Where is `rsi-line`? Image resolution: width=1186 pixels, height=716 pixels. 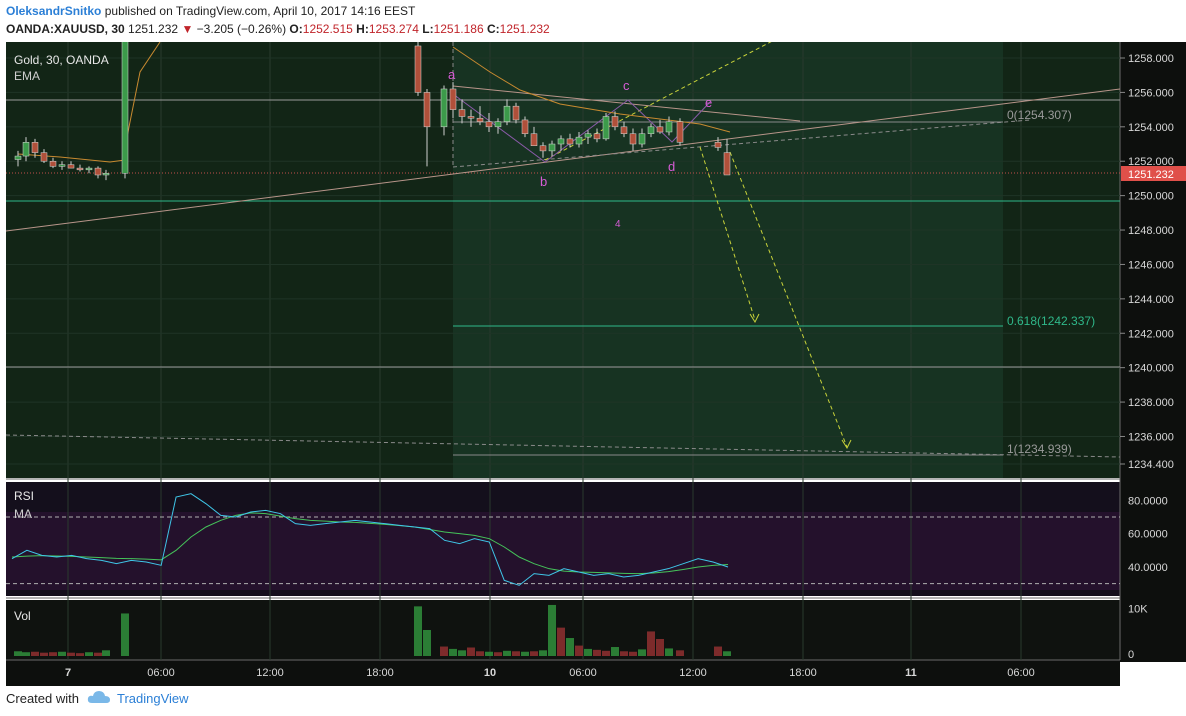 rsi-line is located at coordinates (370, 539).